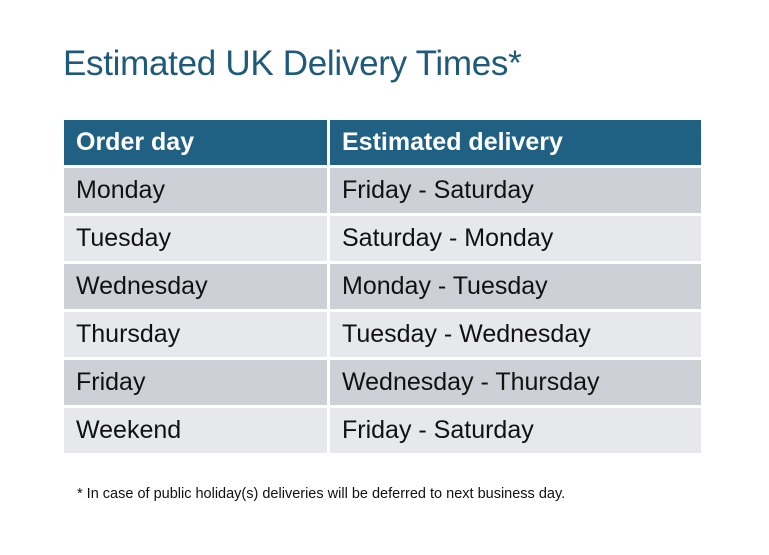 This screenshot has width=769, height=555. Describe the element at coordinates (515, 382) in the screenshot. I see `estimated-delivery-cell: Wednesday - Thursday` at that location.